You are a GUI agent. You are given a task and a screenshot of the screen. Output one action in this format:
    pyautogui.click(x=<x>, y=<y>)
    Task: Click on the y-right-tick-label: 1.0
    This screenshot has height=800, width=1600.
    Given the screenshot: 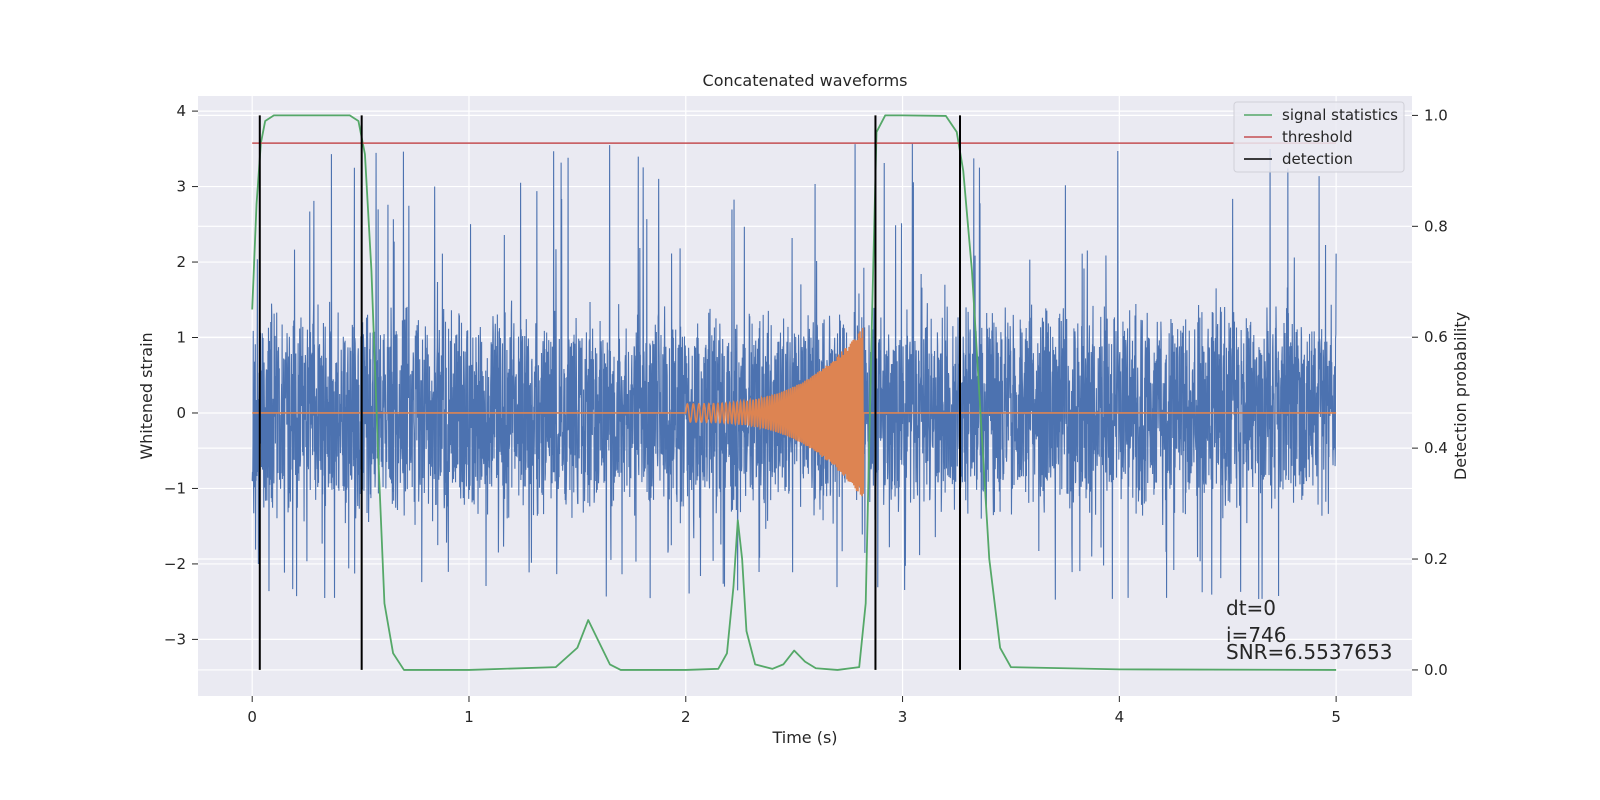 What is the action you would take?
    pyautogui.click(x=1436, y=115)
    